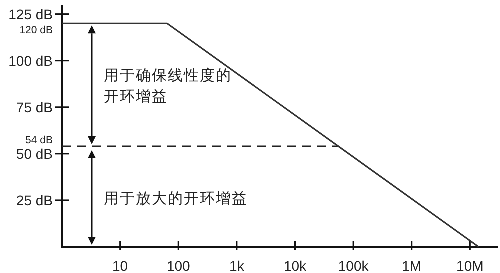  Describe the element at coordinates (34, 107) in the screenshot. I see `y-tick-label: 75 dB` at that location.